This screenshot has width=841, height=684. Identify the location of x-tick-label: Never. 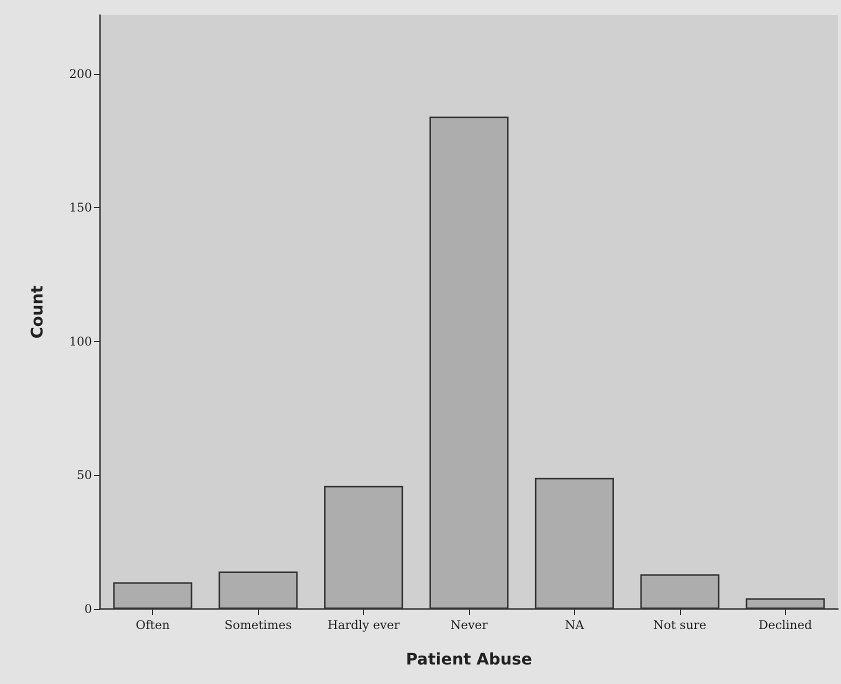
(469, 625).